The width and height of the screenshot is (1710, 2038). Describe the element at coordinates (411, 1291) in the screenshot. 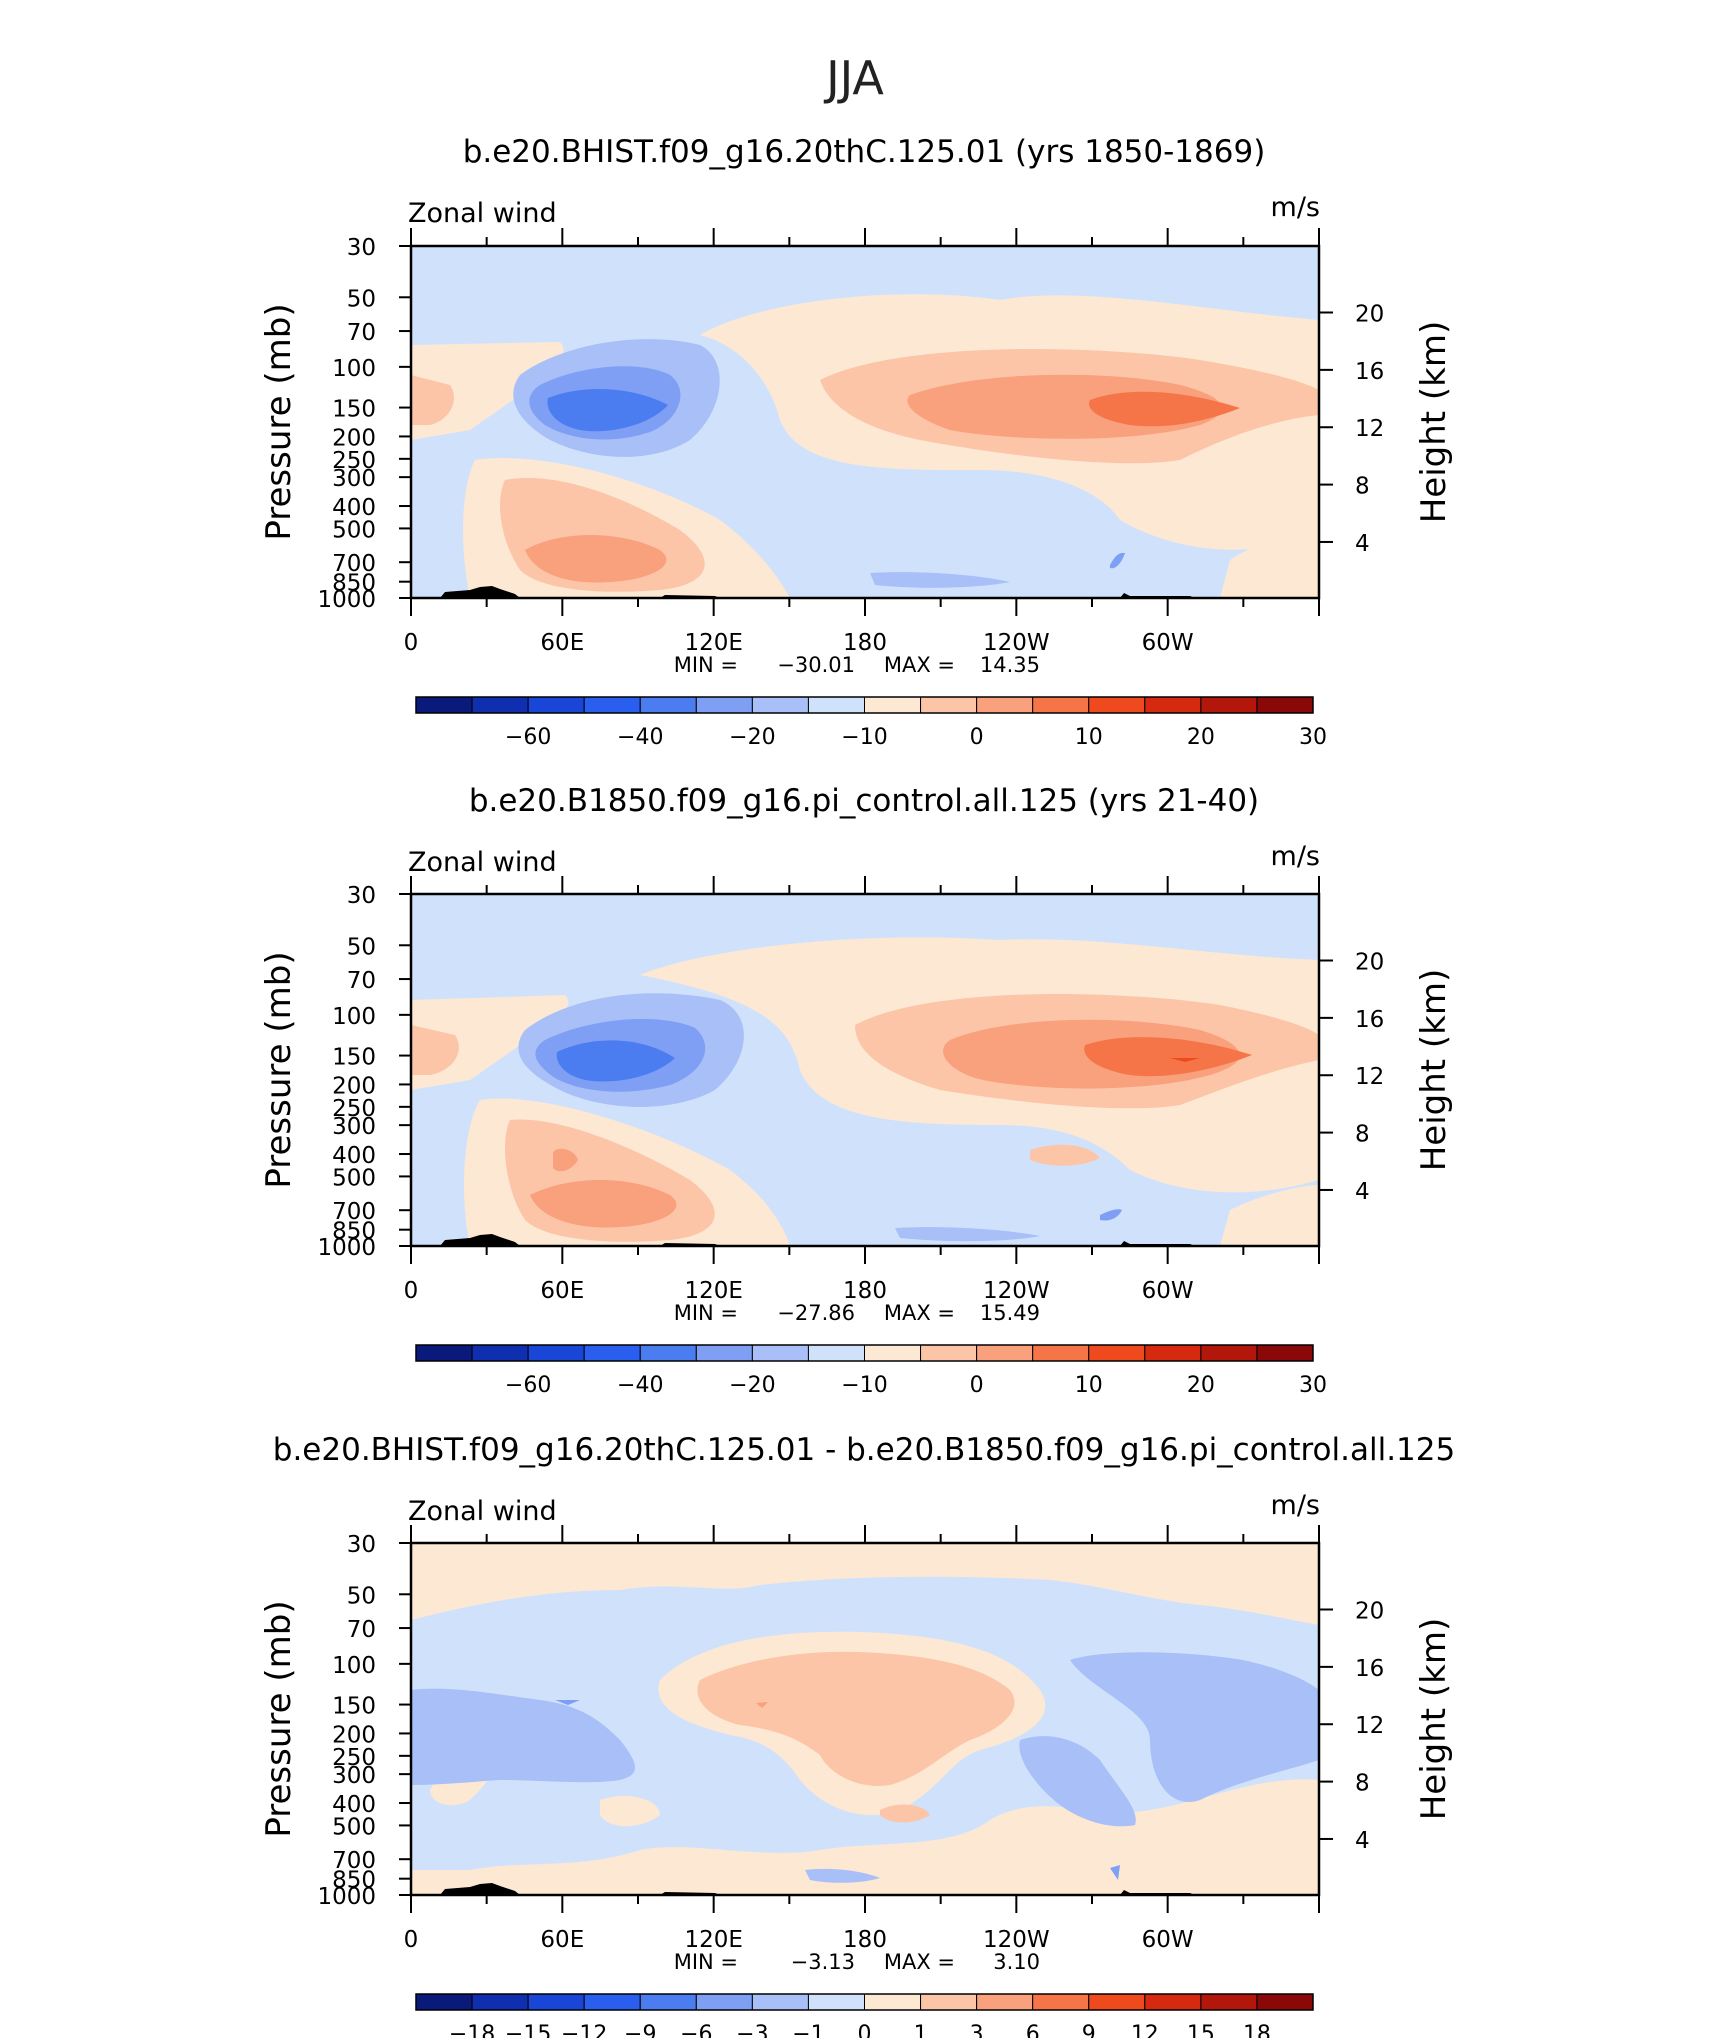

I see `lon-tick-label: 0` at that location.